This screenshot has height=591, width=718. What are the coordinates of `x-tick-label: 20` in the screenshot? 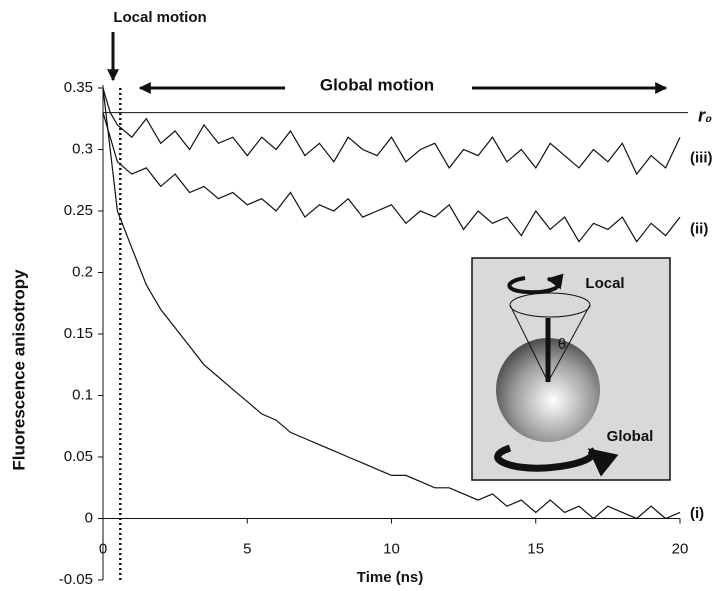 It's located at (680, 548).